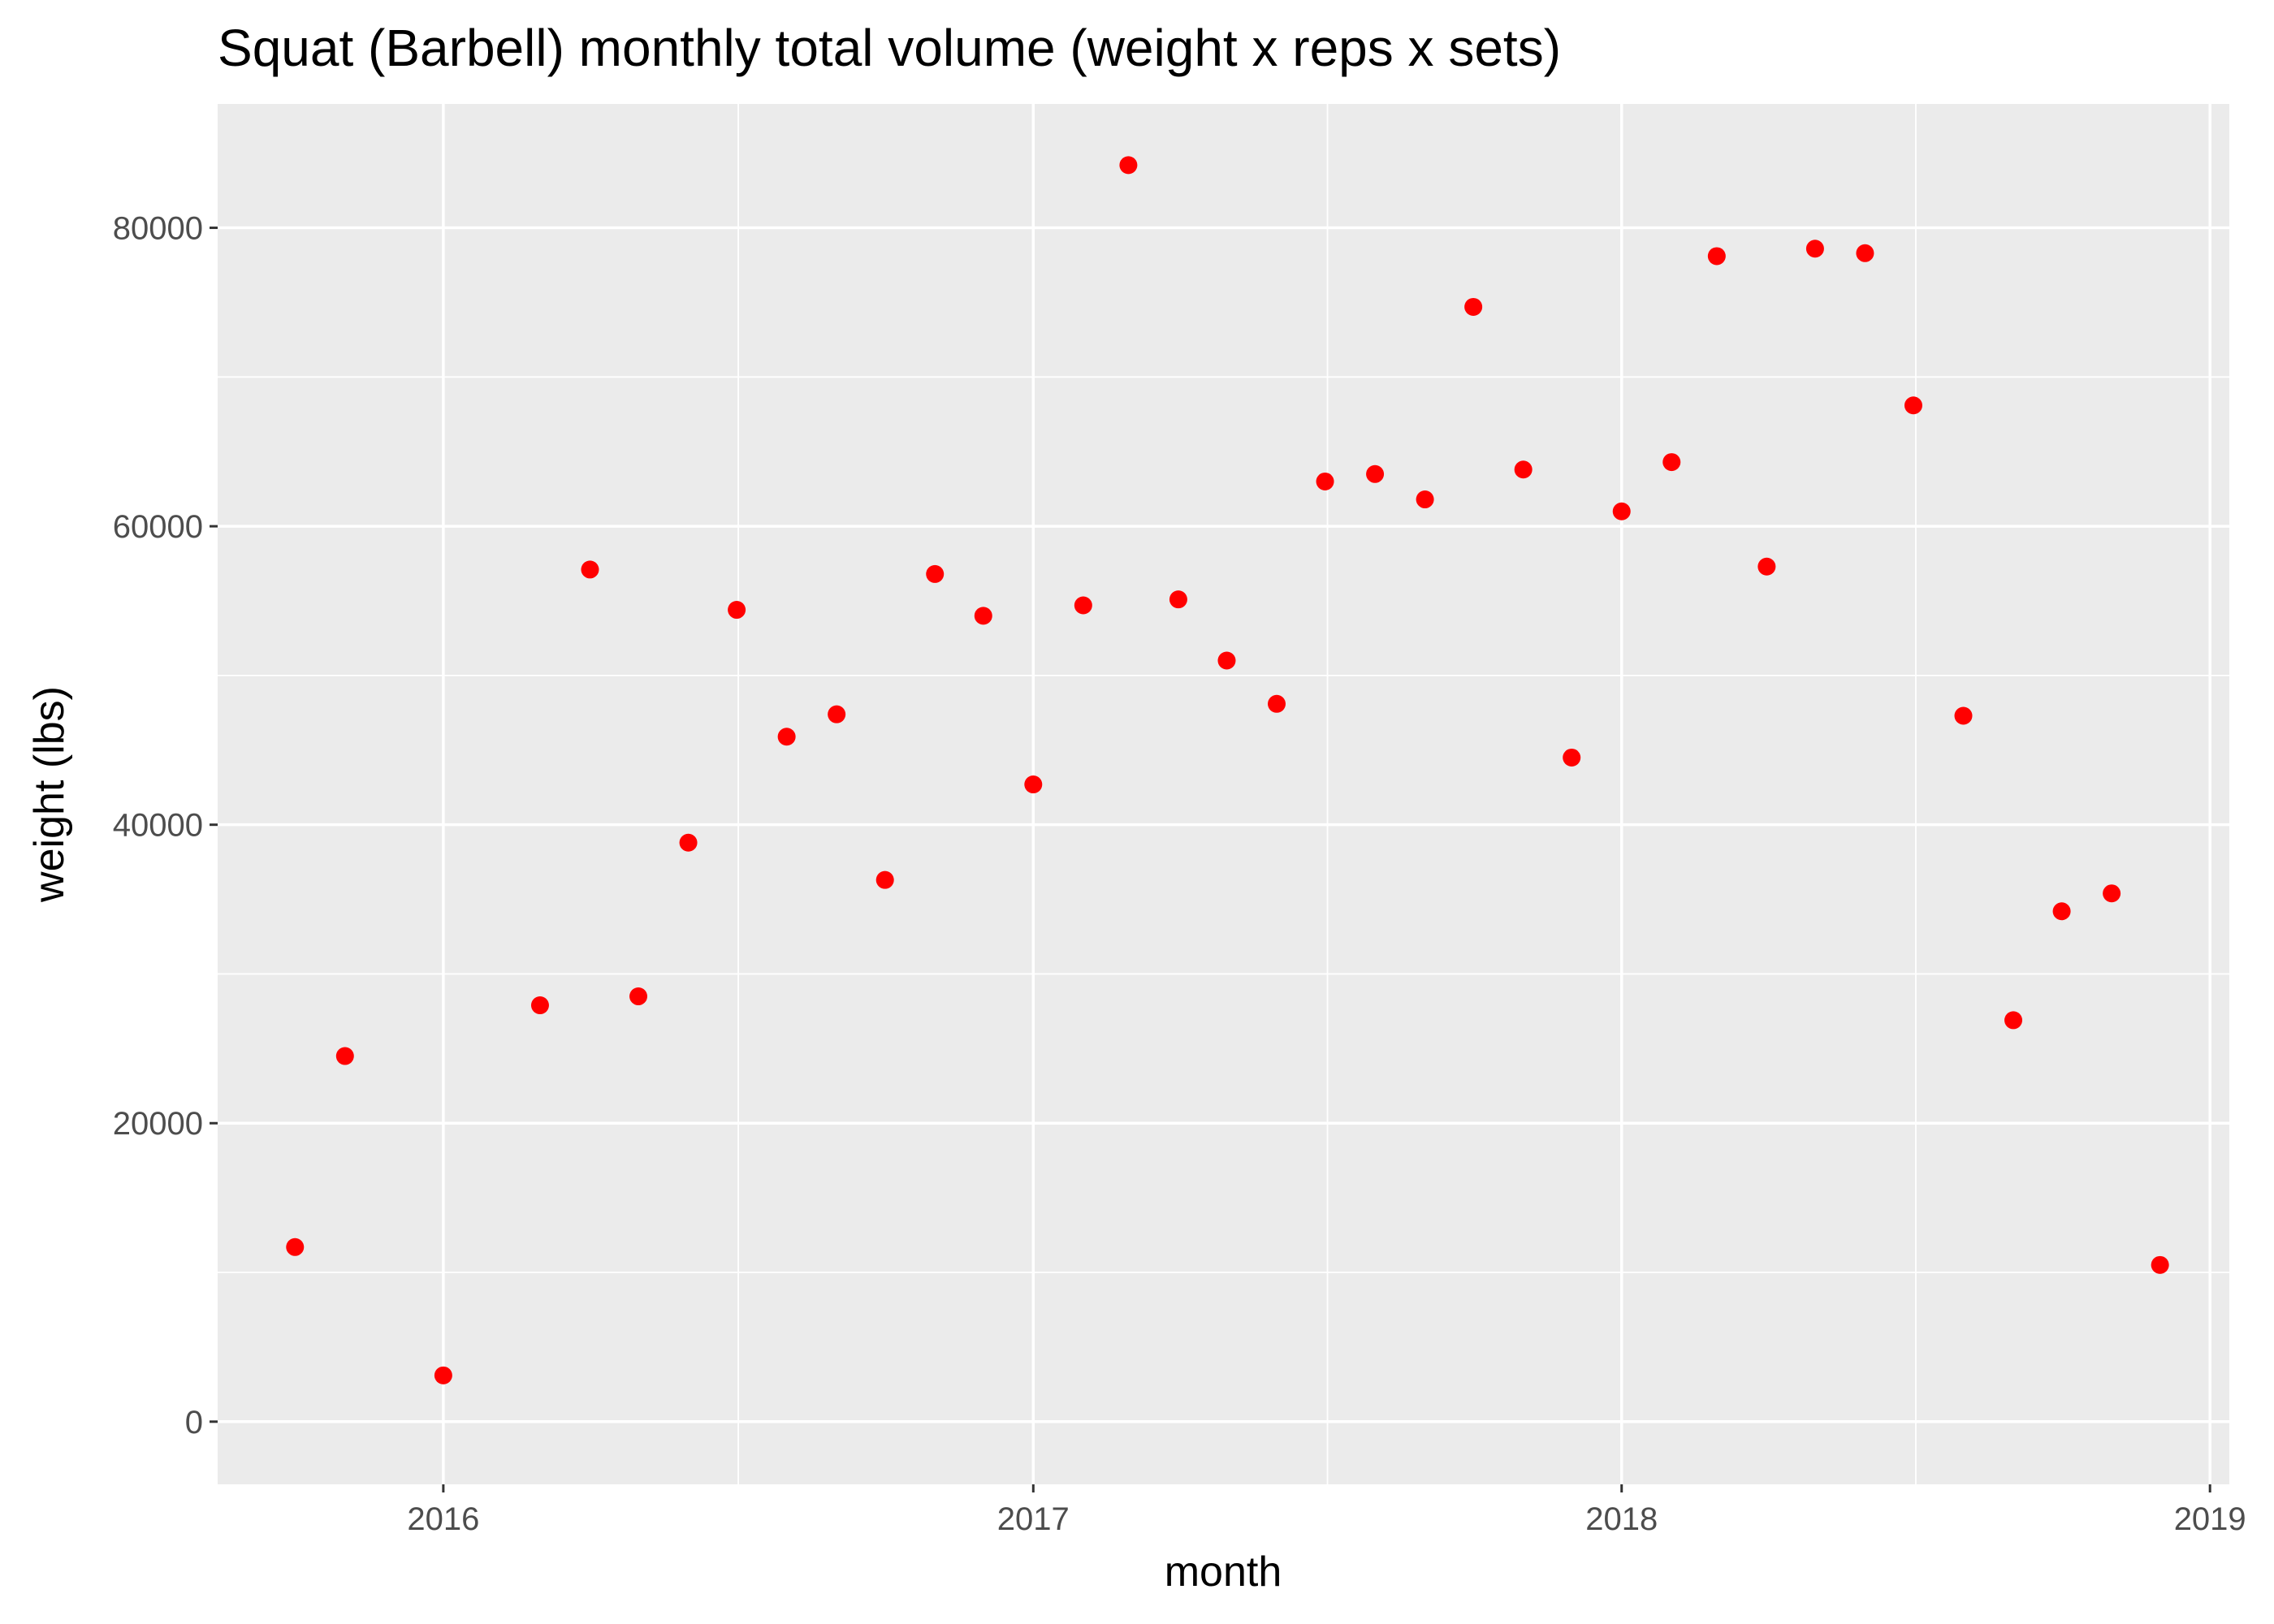 The image size is (2274, 1624). I want to click on x-axis: 2016 2017 2018 2019, so click(1327, 1511).